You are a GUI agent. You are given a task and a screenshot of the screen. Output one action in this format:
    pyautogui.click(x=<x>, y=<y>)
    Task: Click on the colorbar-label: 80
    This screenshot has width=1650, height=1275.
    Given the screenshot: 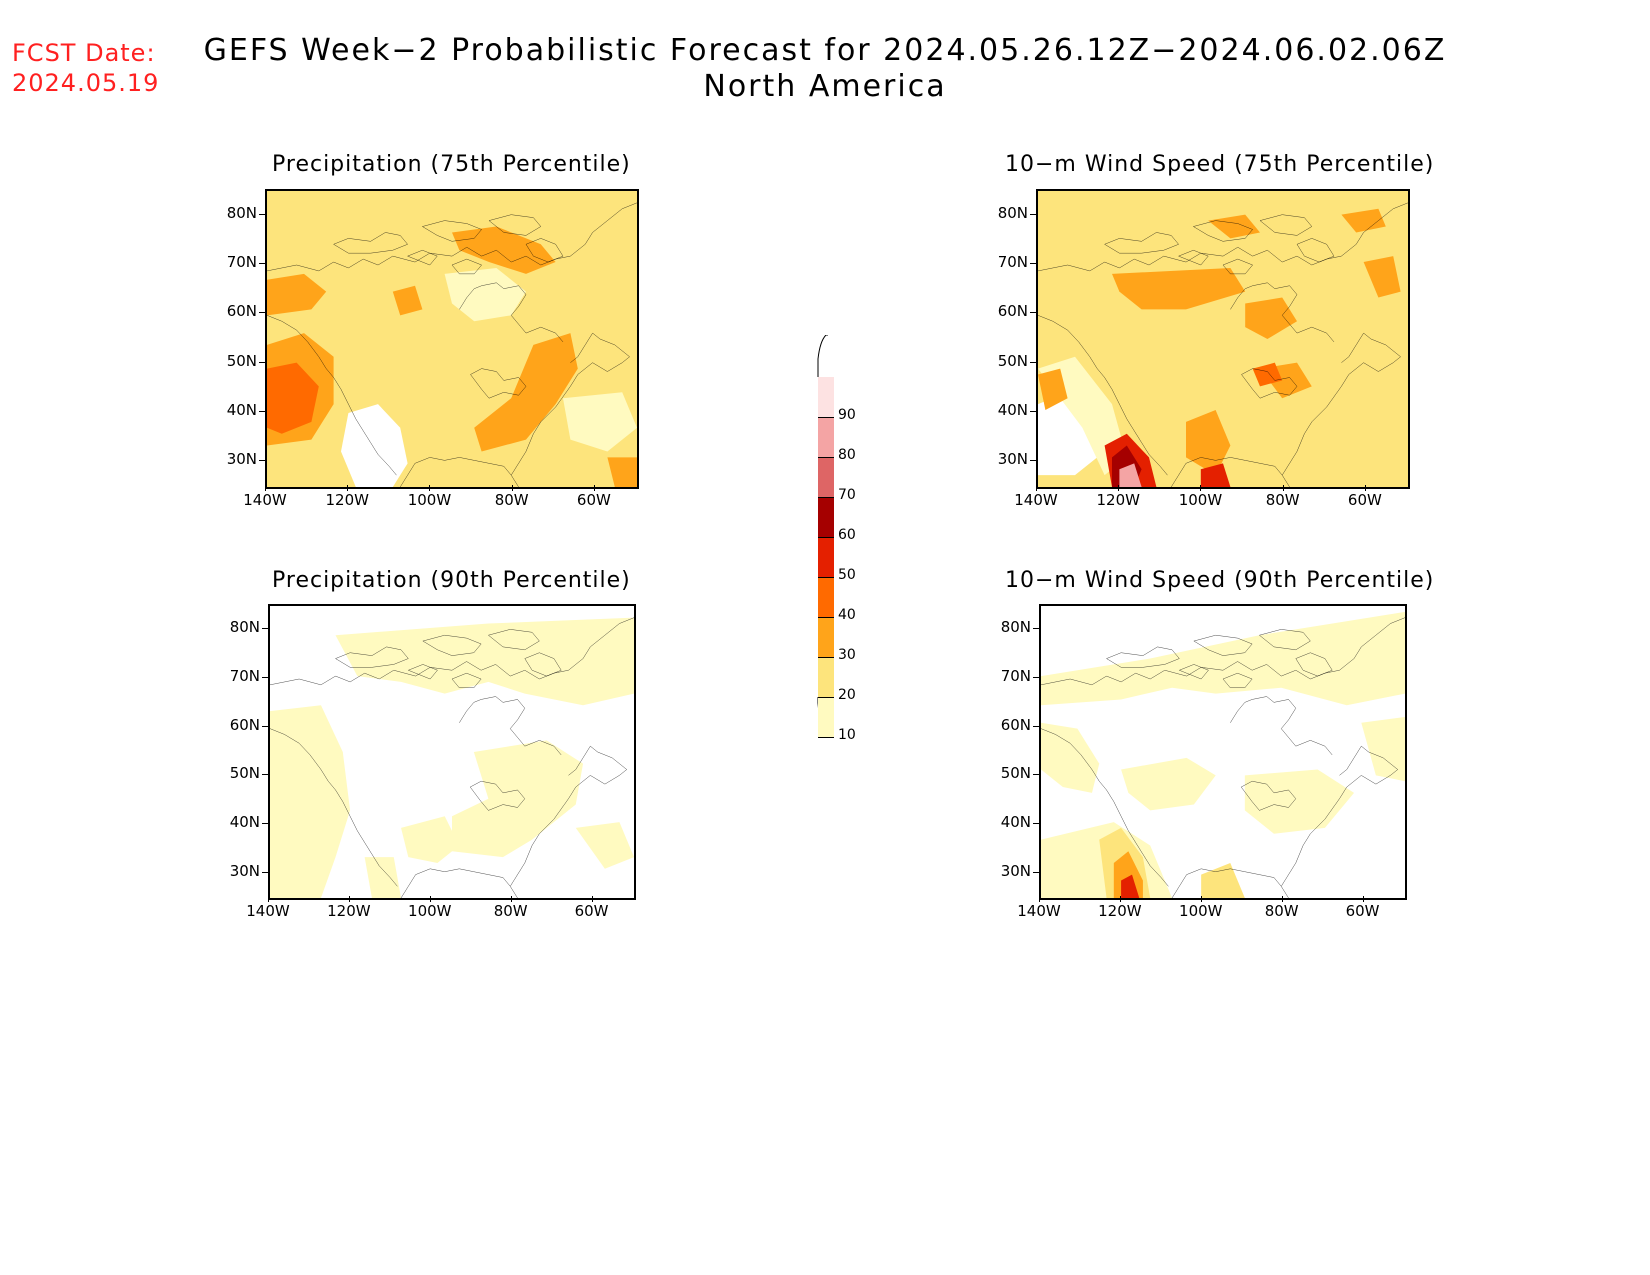 What is the action you would take?
    pyautogui.click(x=847, y=455)
    